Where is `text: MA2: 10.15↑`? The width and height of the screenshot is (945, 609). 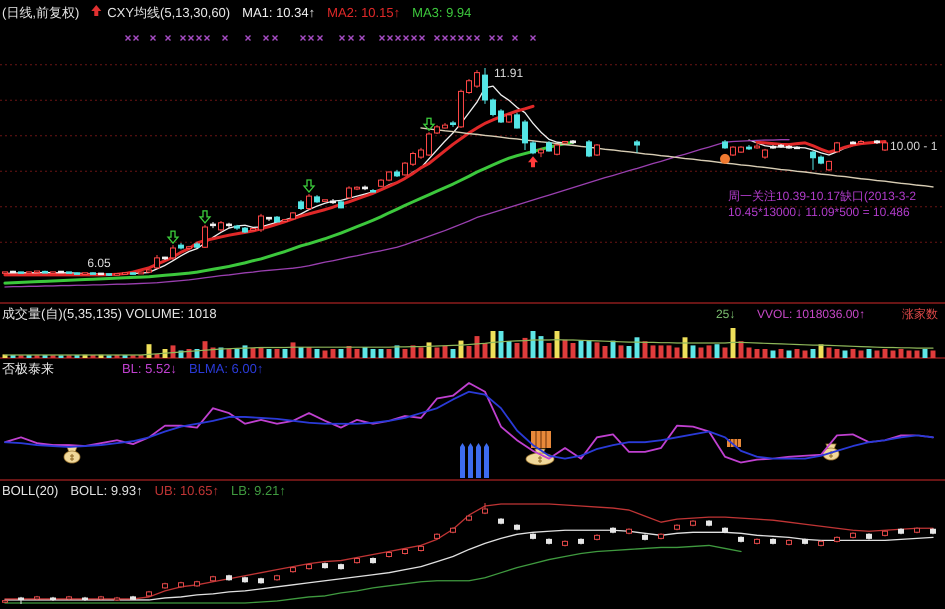
text: MA2: 10.15↑ is located at coordinates (363, 12).